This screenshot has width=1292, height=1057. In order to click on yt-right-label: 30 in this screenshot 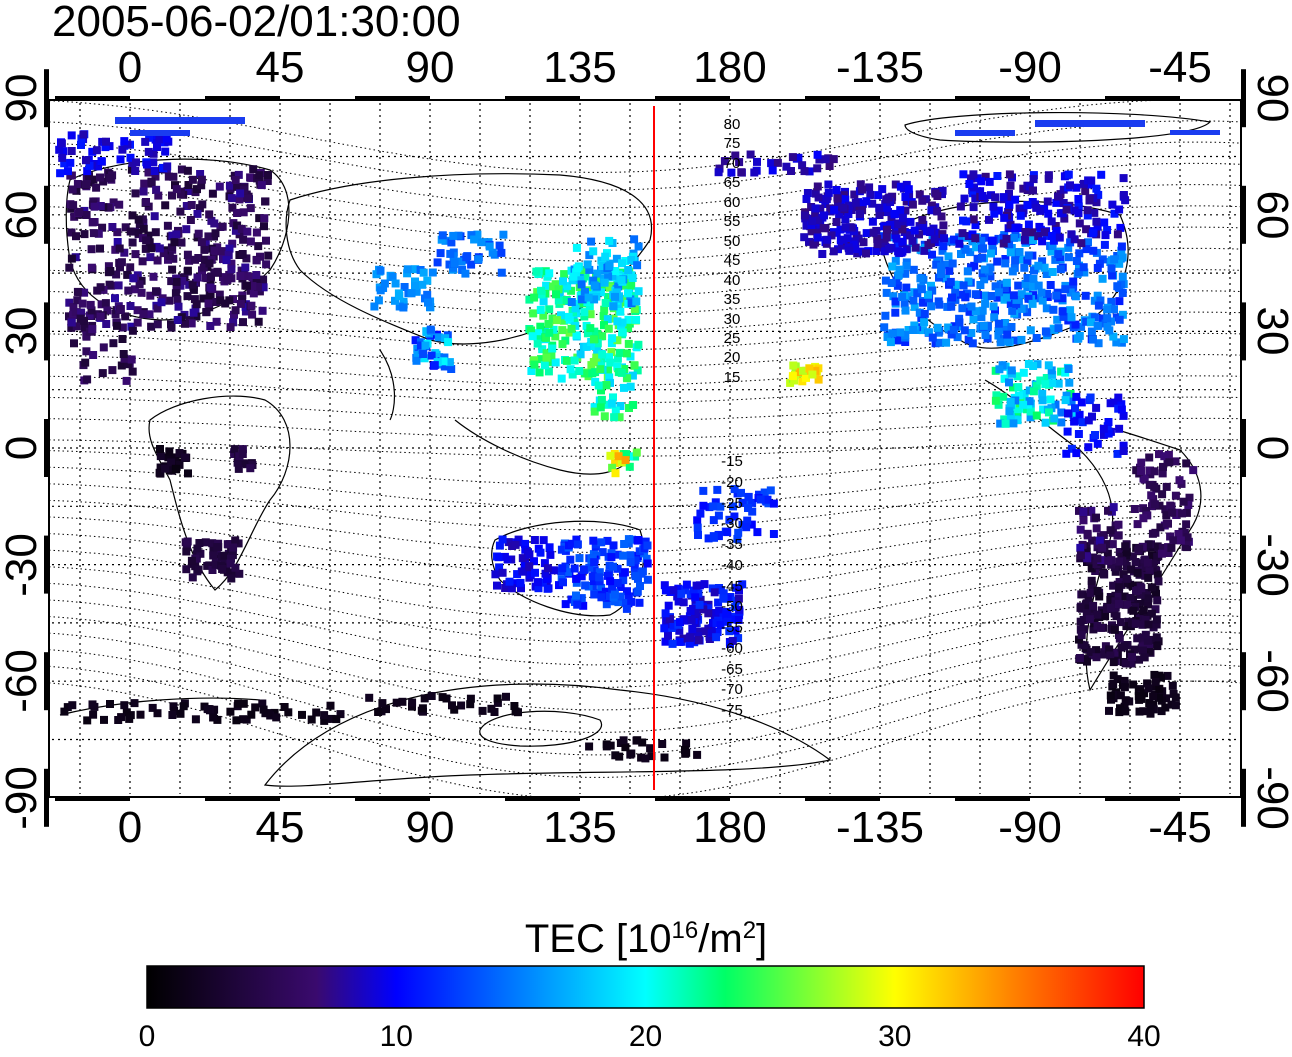, I will do `click(1270, 331)`.